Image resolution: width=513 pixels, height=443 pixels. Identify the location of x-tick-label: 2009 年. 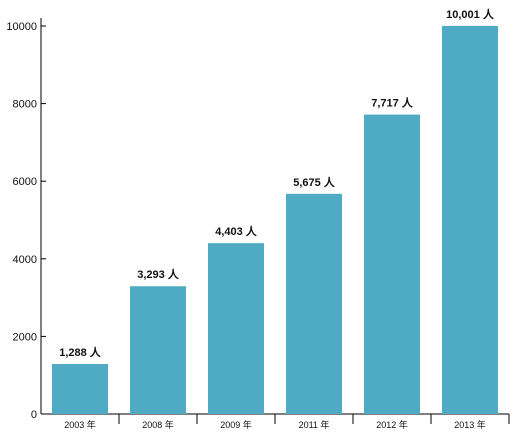
(236, 424).